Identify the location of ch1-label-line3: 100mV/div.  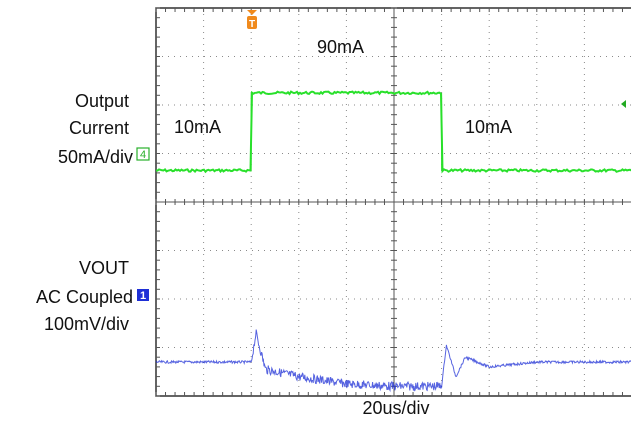
(86, 324).